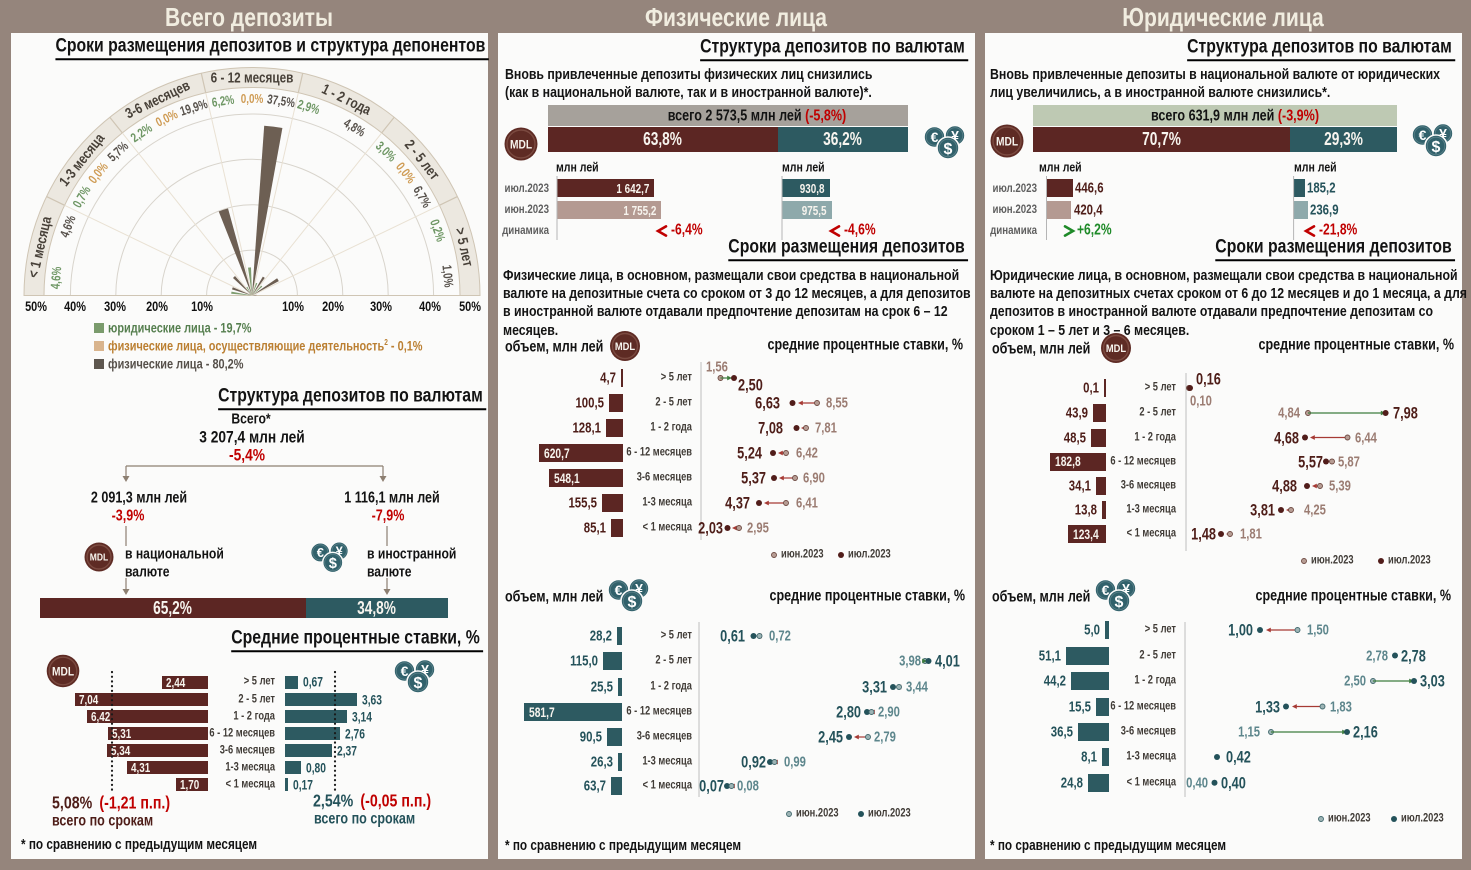  I want to click on svg-text: 6,2%, so click(223, 102).